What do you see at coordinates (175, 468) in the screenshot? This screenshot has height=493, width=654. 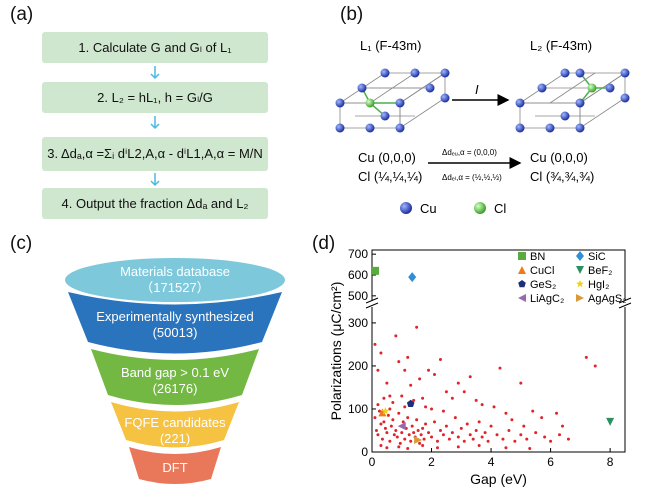 I see `funnel-tier-5-label: DFT` at bounding box center [175, 468].